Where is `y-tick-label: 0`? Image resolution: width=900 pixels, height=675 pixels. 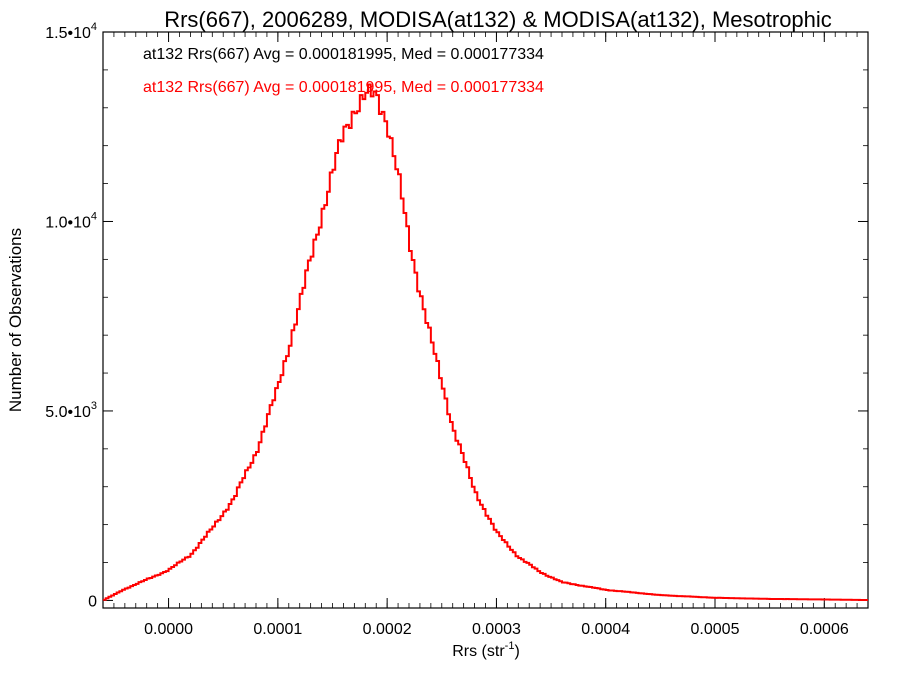
y-tick-label: 0 is located at coordinates (92, 601).